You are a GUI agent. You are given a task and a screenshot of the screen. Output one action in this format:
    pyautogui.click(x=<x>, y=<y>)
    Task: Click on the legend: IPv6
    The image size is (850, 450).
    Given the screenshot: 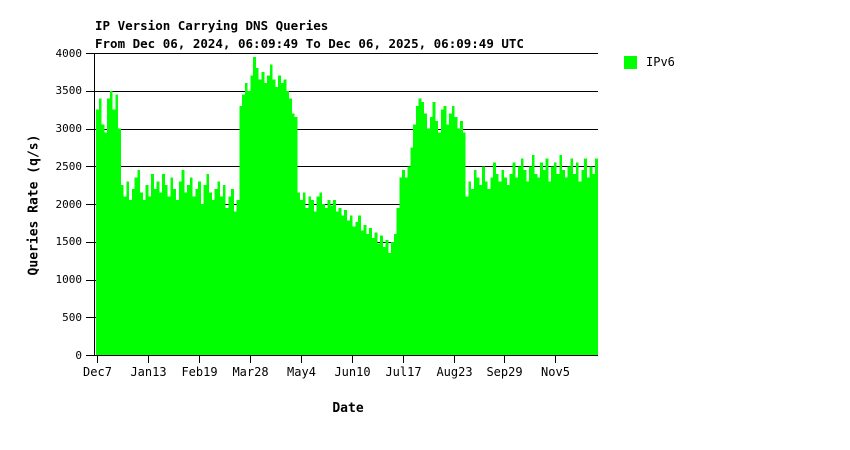 What is the action you would take?
    pyautogui.click(x=649, y=62)
    